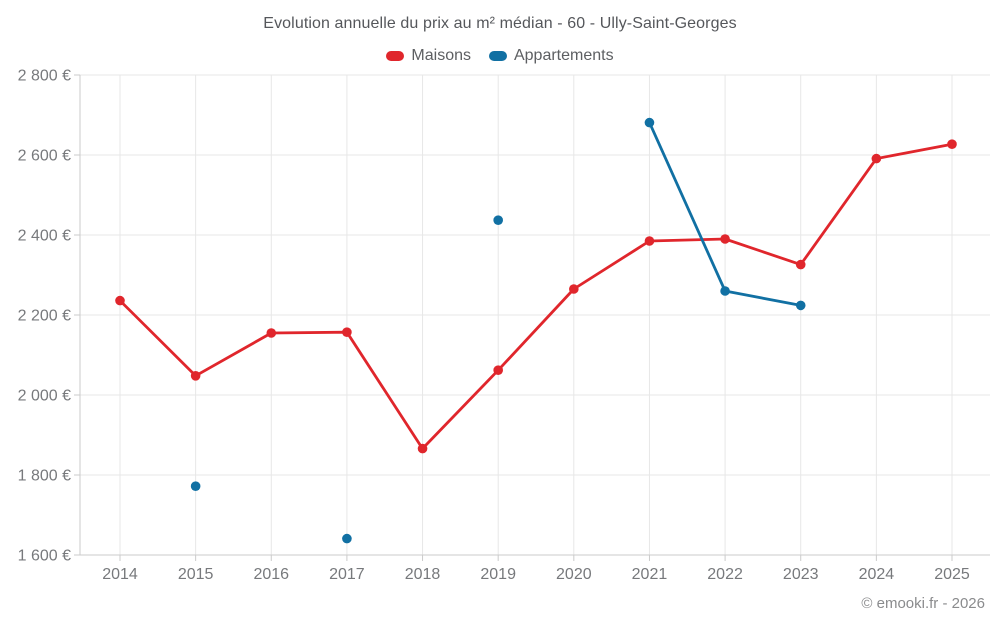 The image size is (1000, 625). Describe the element at coordinates (650, 574) in the screenshot. I see `x-tick-label: 2021` at that location.